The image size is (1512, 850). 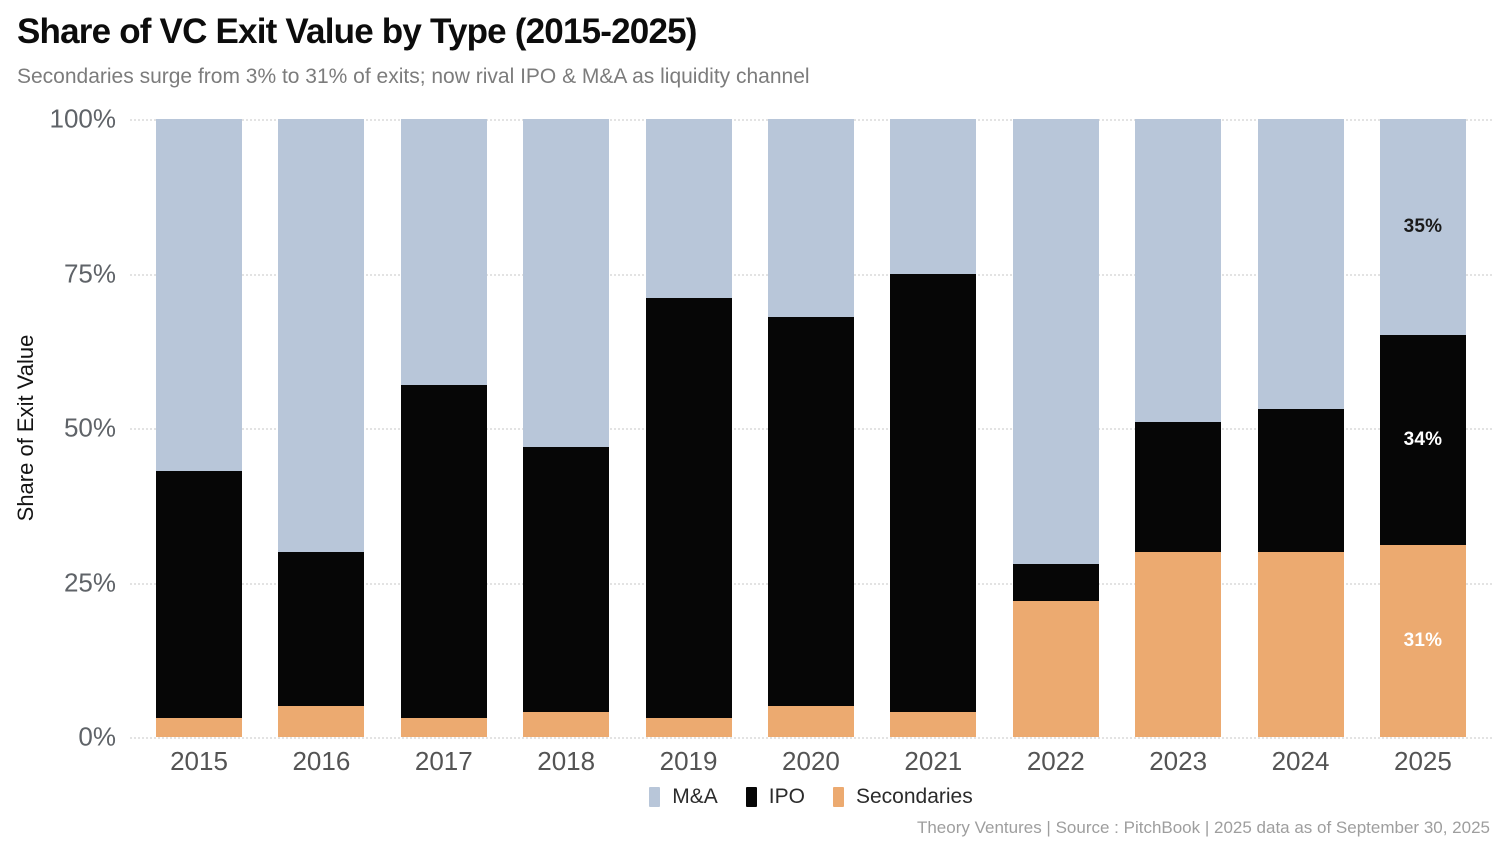 I want to click on legend-label-1: IPO, so click(x=786, y=796).